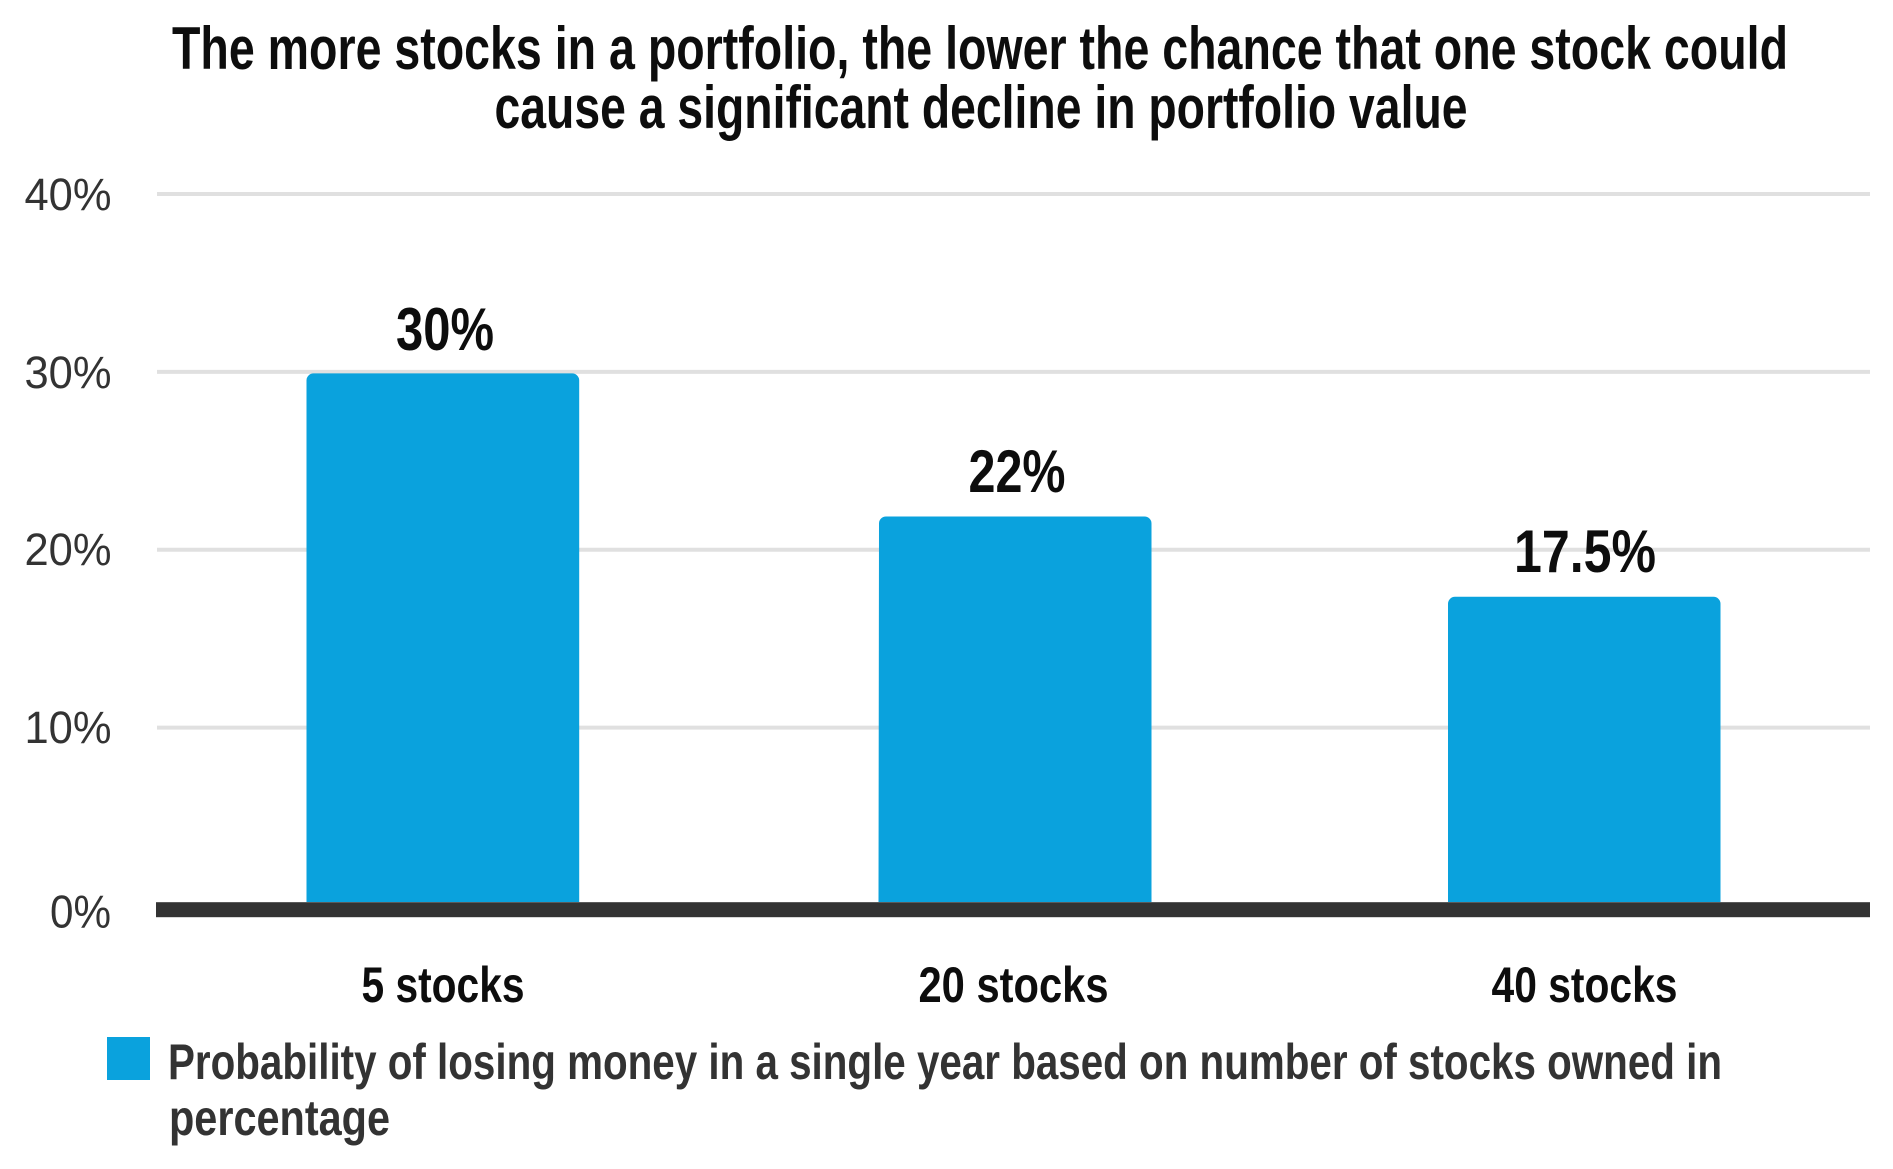 Image resolution: width=1893 pixels, height=1169 pixels. Describe the element at coordinates (68, 549) in the screenshot. I see `svg-text: 20%` at that location.